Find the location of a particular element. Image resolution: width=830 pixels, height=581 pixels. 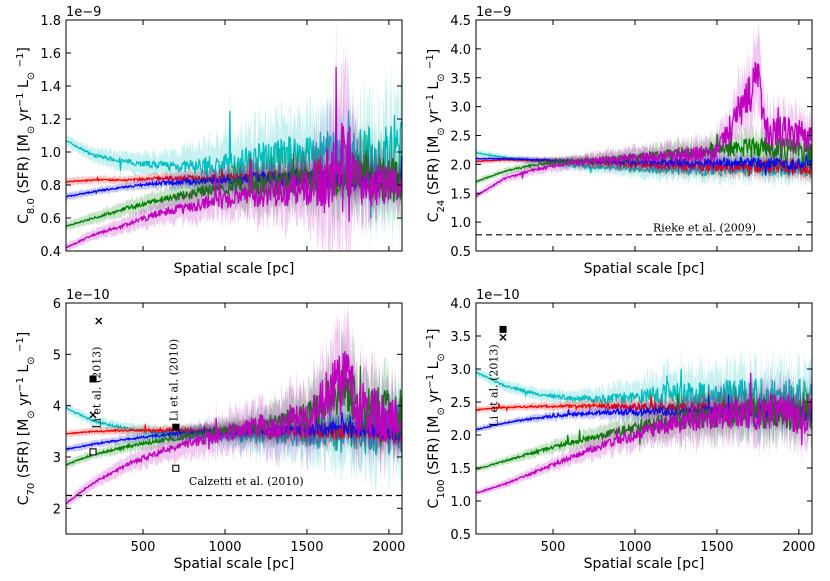

y-axis-label: C24 (SFR) [M⊙ yr−1 L⊙ −1] is located at coordinates (436, 136).